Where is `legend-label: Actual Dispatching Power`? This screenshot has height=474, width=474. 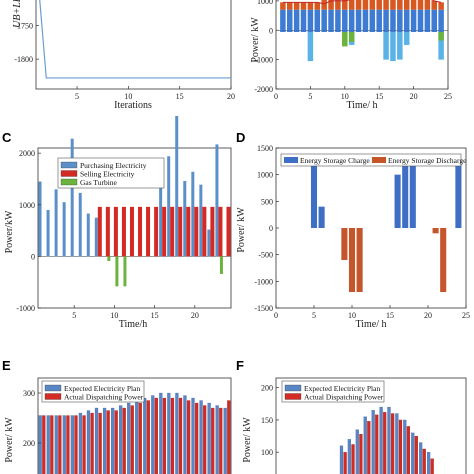
legend-label: Actual Dispatching Power is located at coordinates (344, 397).